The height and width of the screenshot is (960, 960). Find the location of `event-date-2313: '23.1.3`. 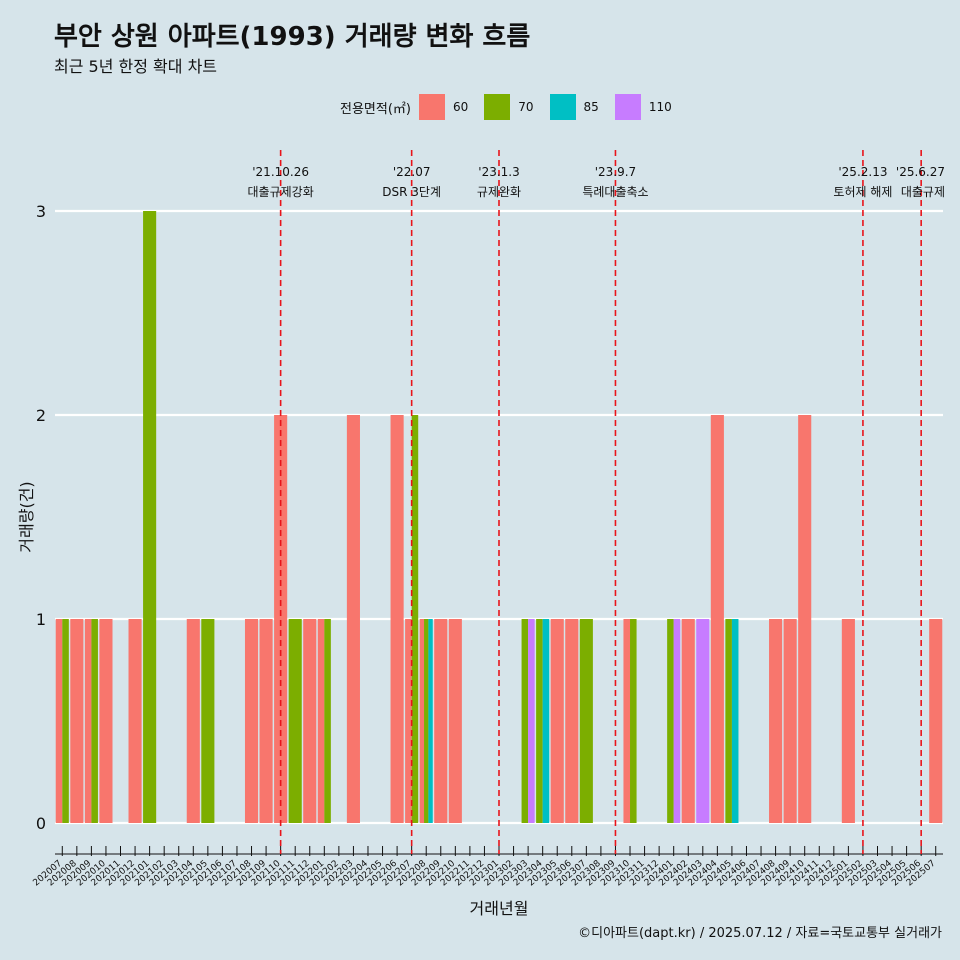

event-date-2313: '23.1.3 is located at coordinates (498, 172).